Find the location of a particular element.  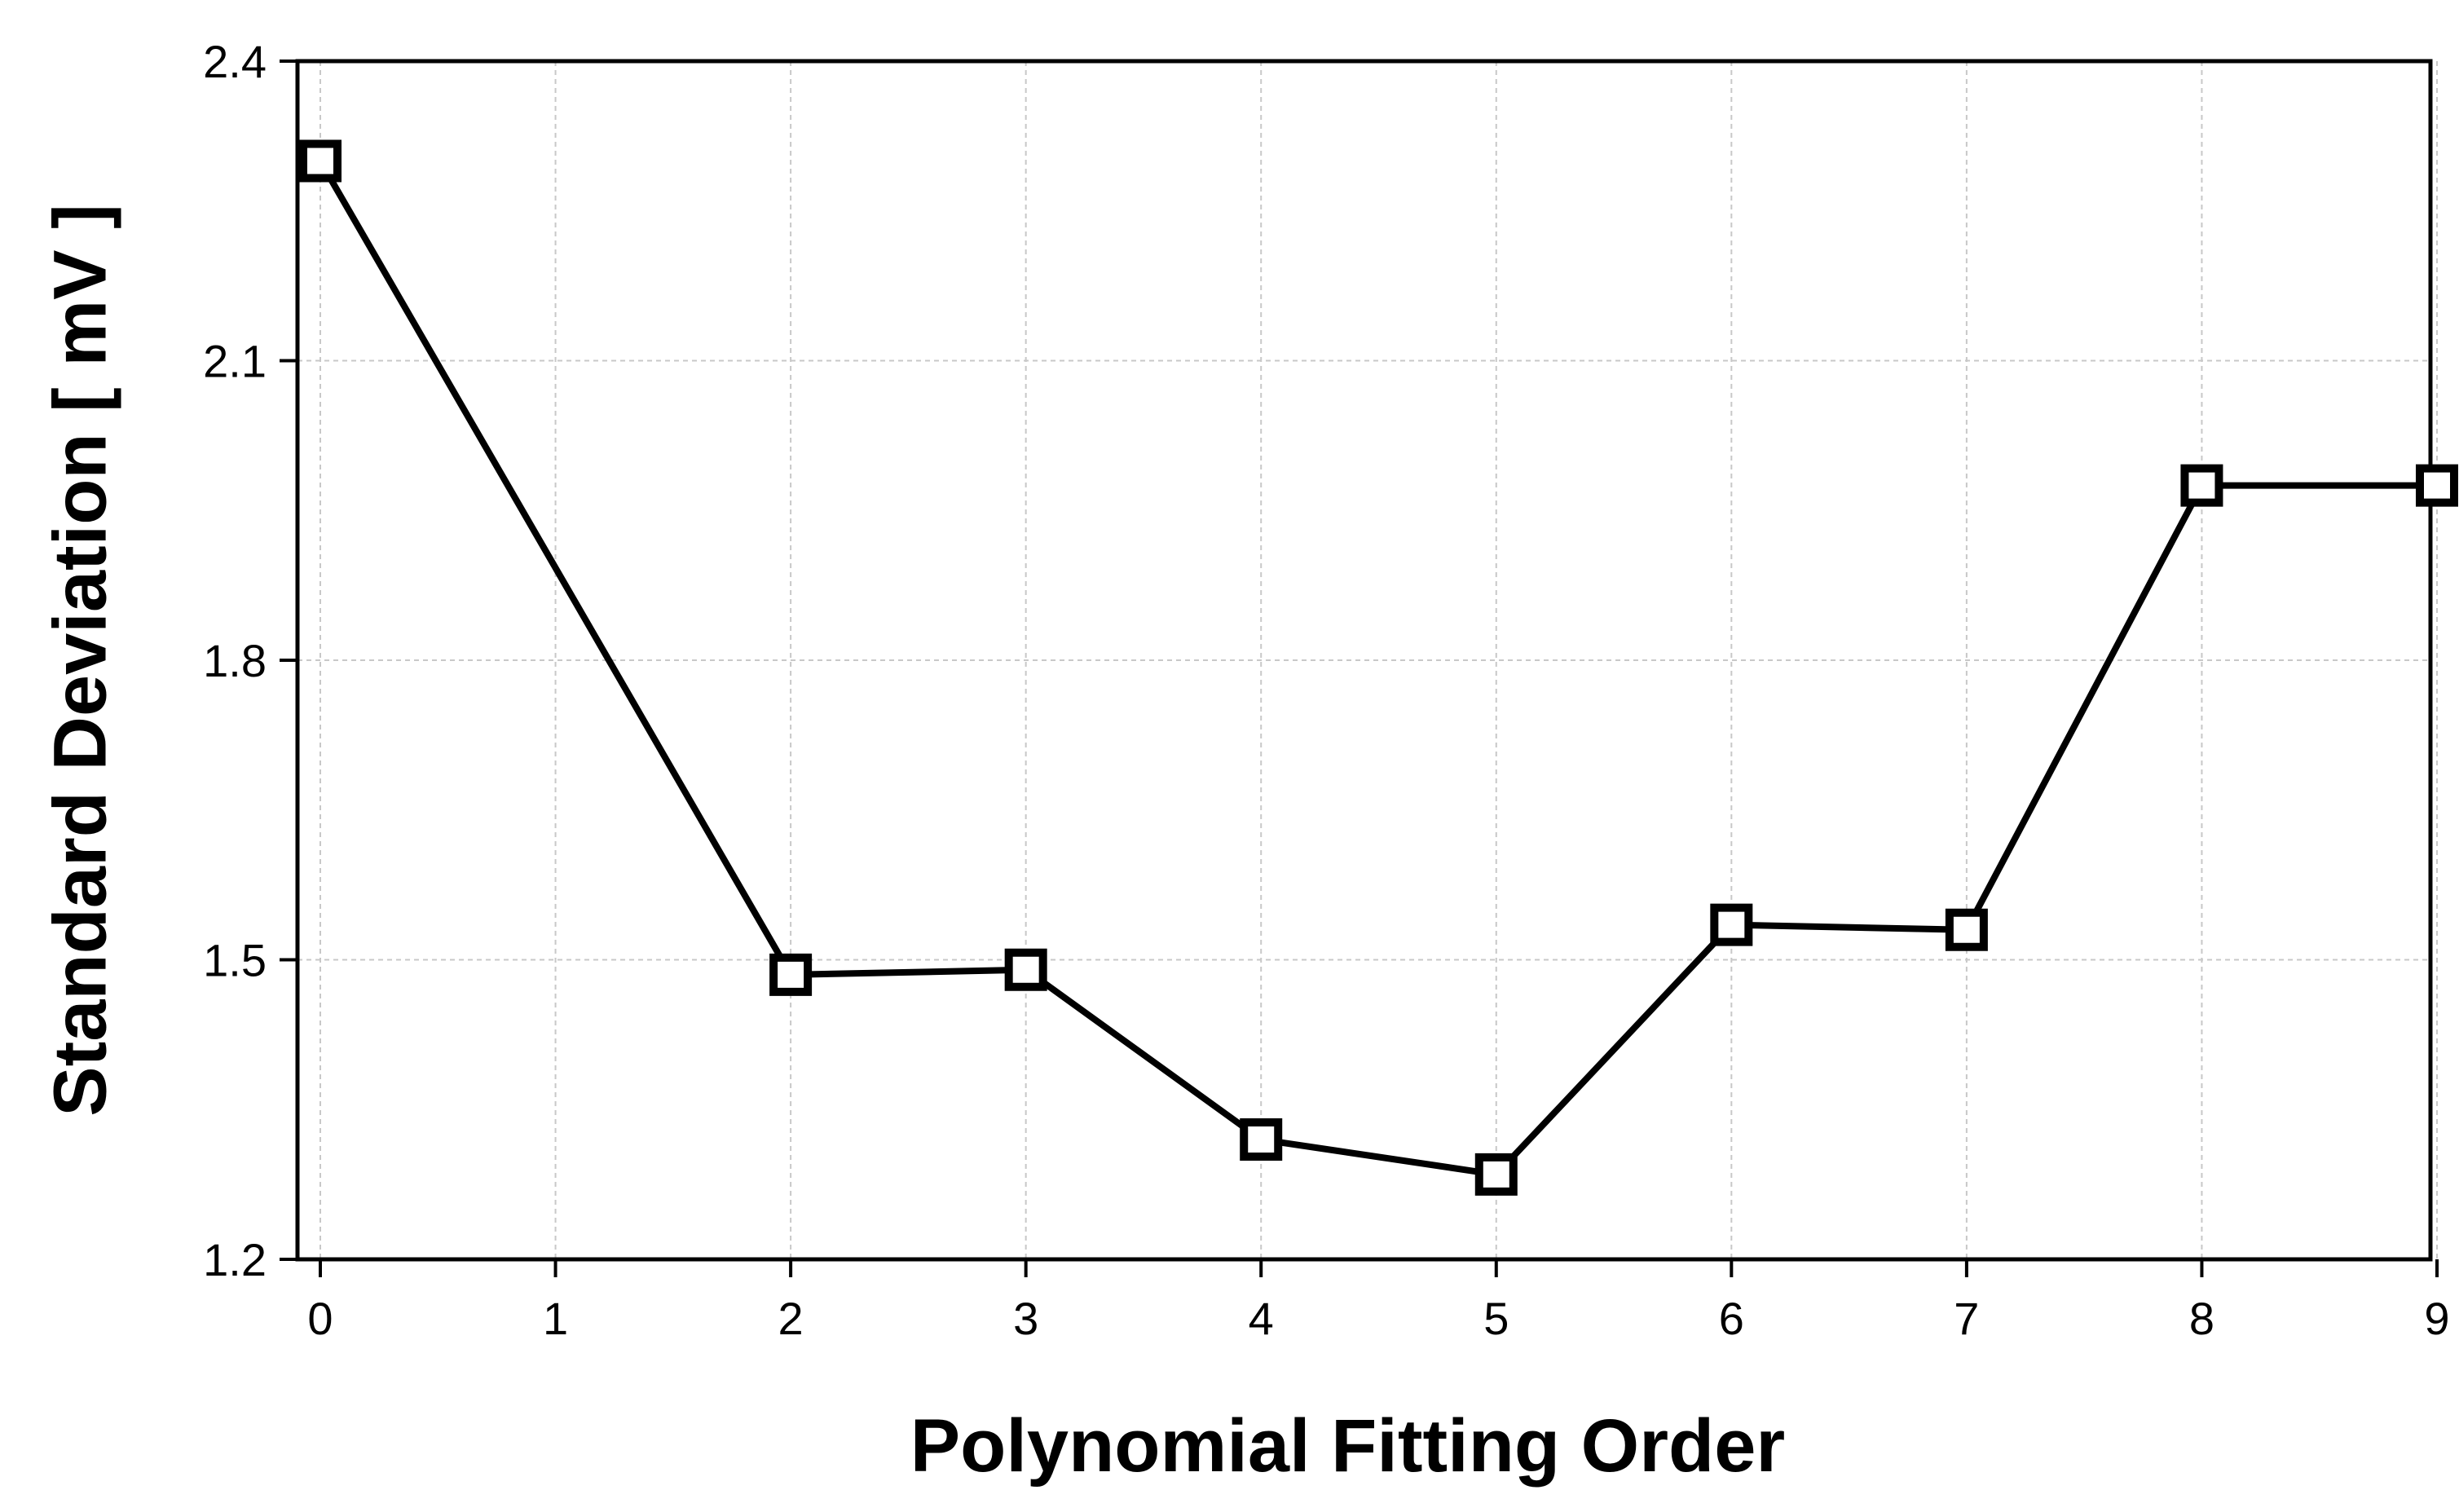

x-tick-label: 6 is located at coordinates (1731, 1319).